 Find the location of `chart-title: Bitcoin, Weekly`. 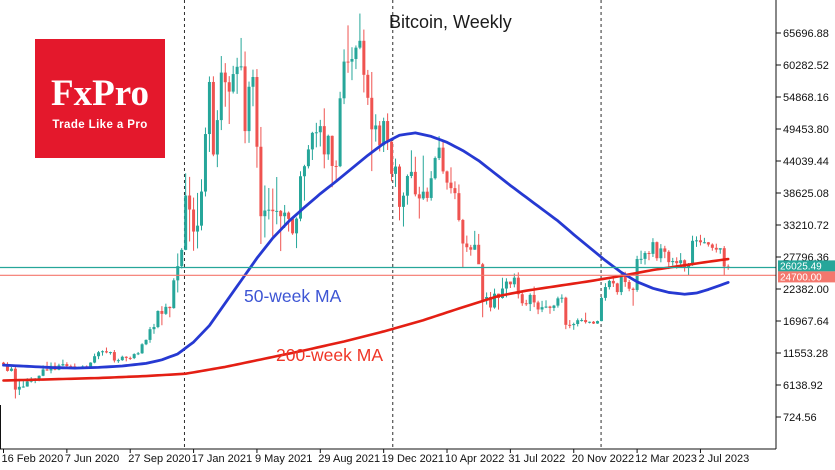

chart-title: Bitcoin, Weekly is located at coordinates (450, 22).